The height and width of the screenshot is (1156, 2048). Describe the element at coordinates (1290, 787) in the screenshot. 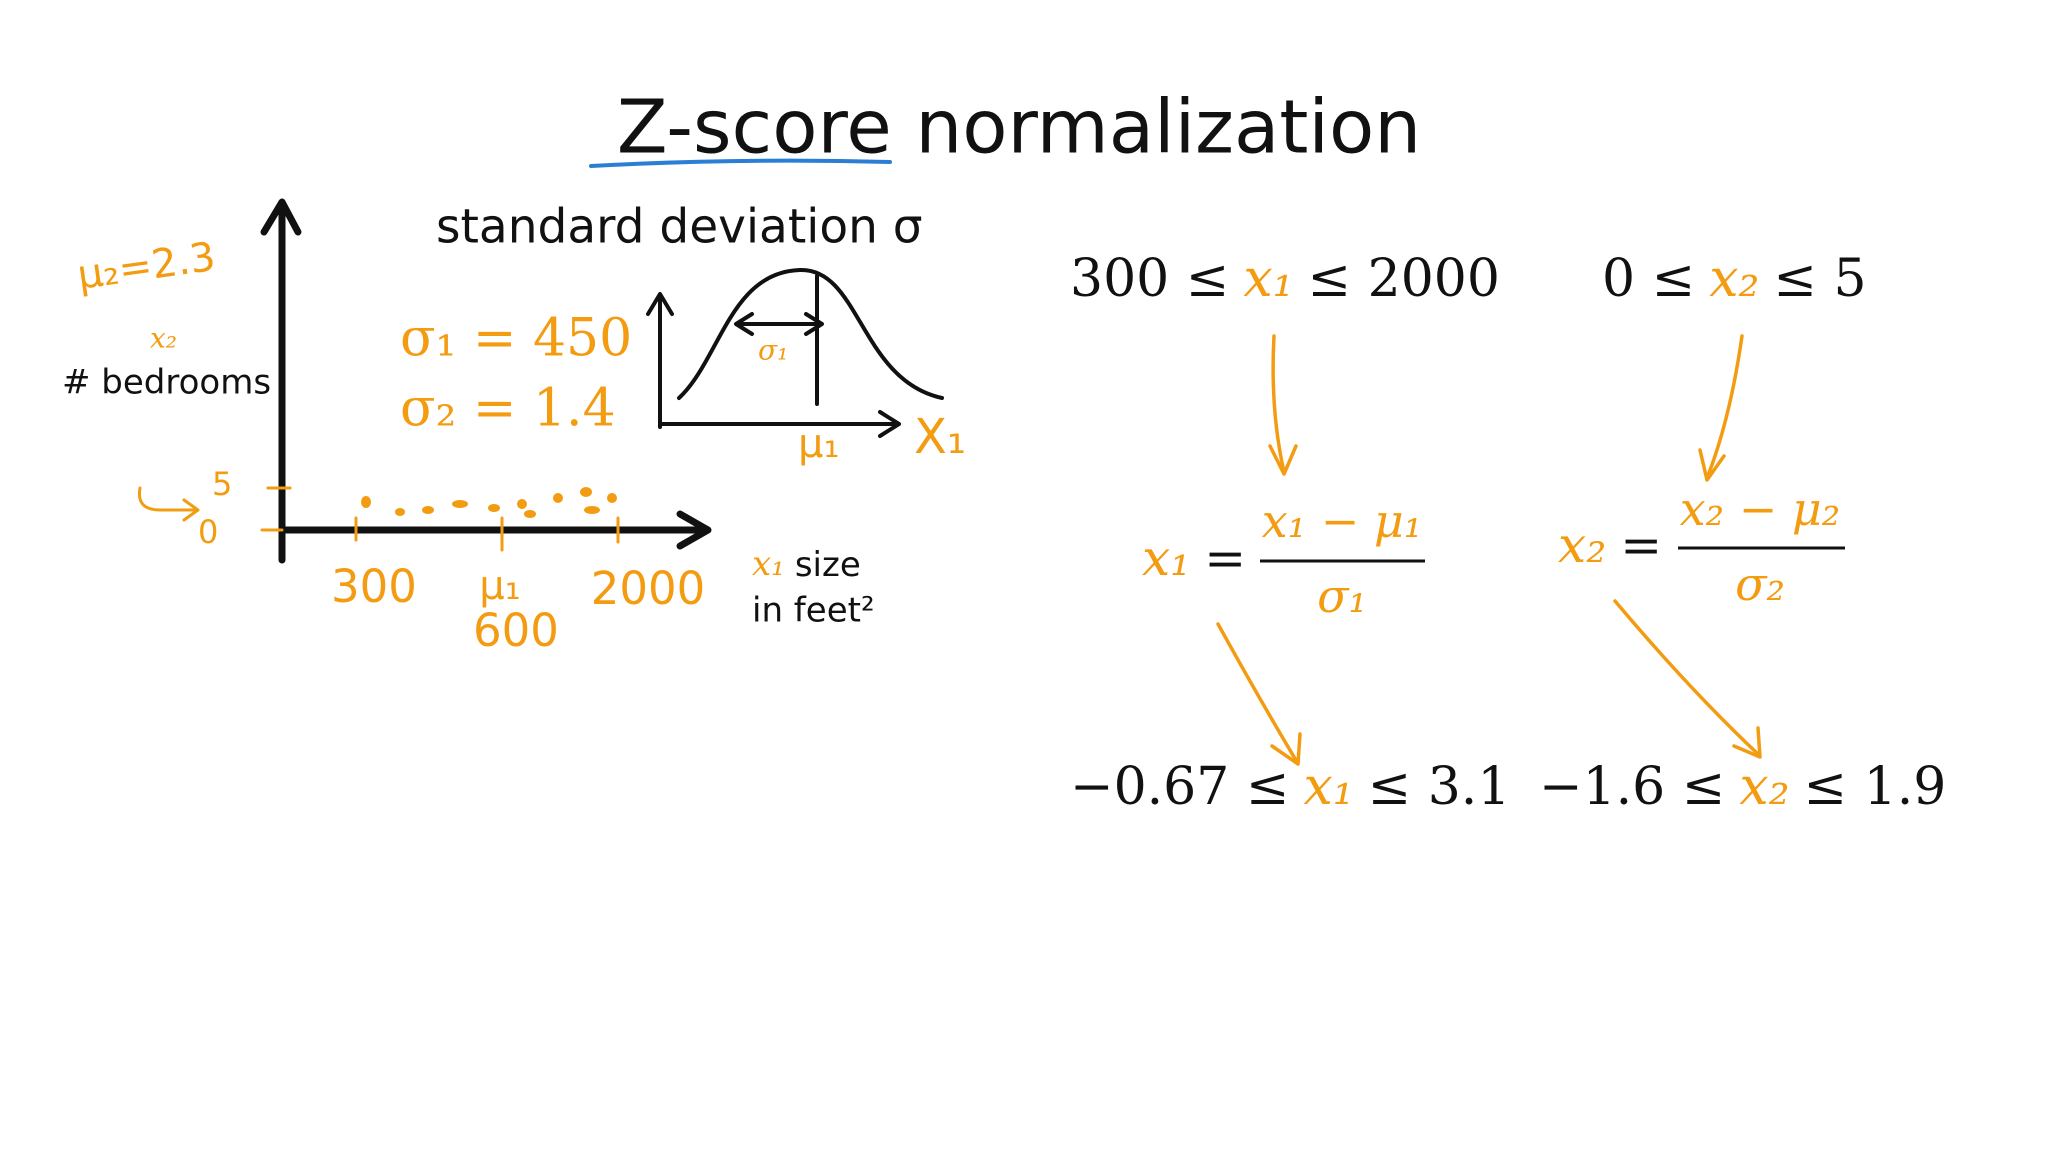

I see `range-after: −0.67 ≤ x₁ ≤ 3.1` at that location.